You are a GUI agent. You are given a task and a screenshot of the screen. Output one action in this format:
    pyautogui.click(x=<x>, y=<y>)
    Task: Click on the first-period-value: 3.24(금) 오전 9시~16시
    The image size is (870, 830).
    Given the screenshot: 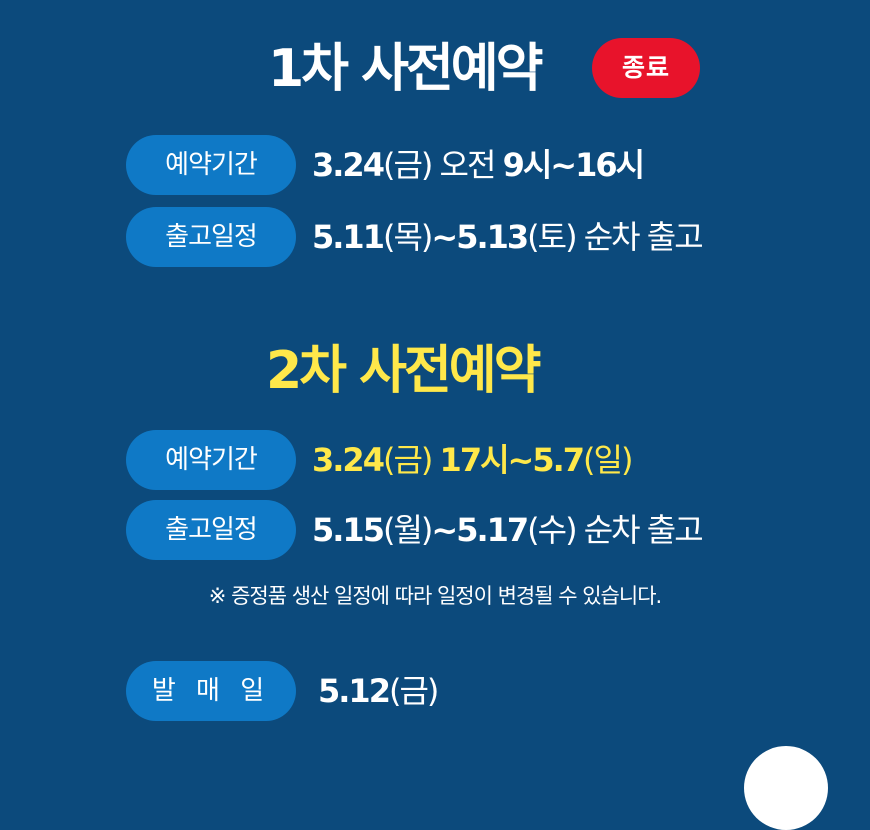 What is the action you would take?
    pyautogui.click(x=478, y=165)
    